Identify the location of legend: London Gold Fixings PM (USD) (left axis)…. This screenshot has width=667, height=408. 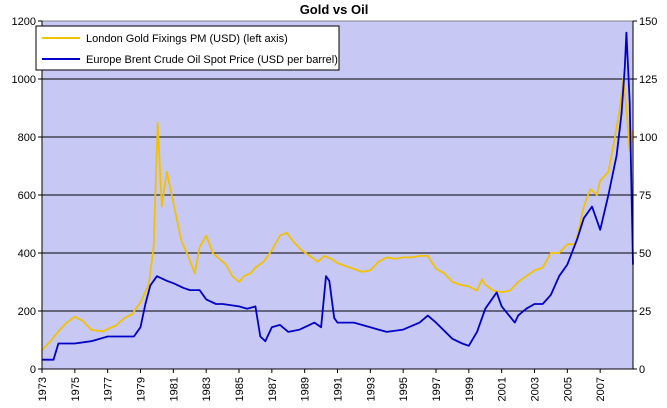
(187, 48).